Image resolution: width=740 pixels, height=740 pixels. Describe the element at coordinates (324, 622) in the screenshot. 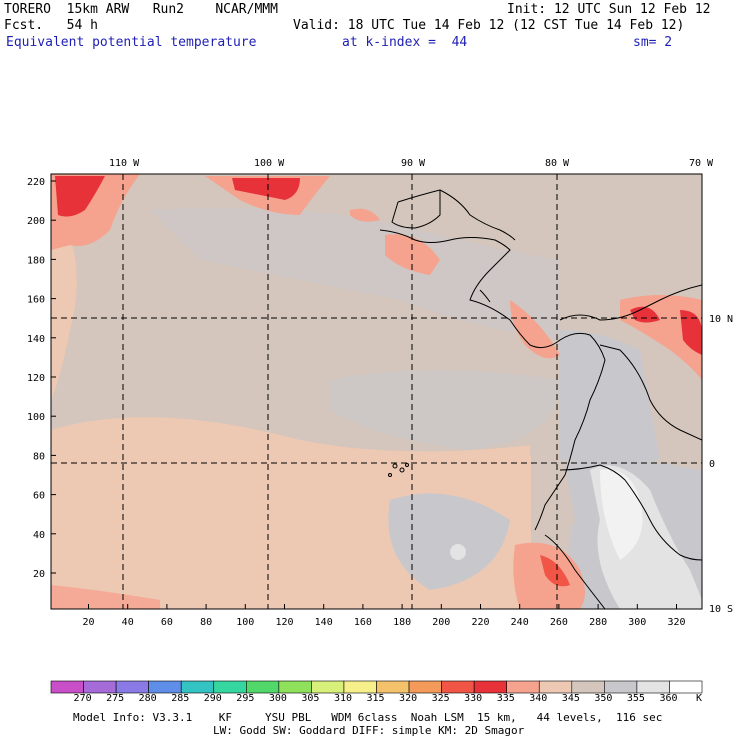

I see `x-index-label: 140` at that location.